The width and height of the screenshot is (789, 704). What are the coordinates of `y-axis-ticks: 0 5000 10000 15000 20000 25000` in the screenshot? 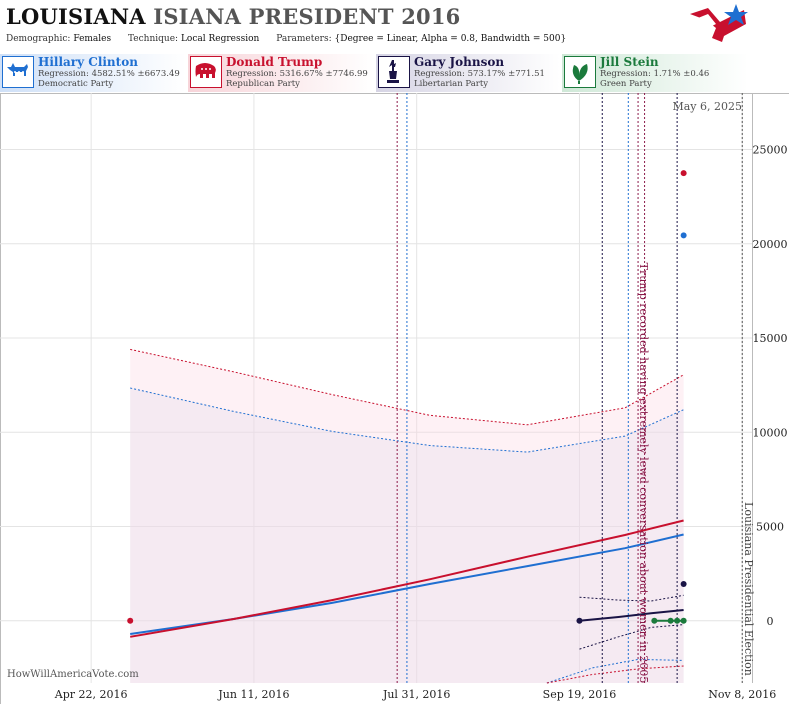 It's located at (770, 386).